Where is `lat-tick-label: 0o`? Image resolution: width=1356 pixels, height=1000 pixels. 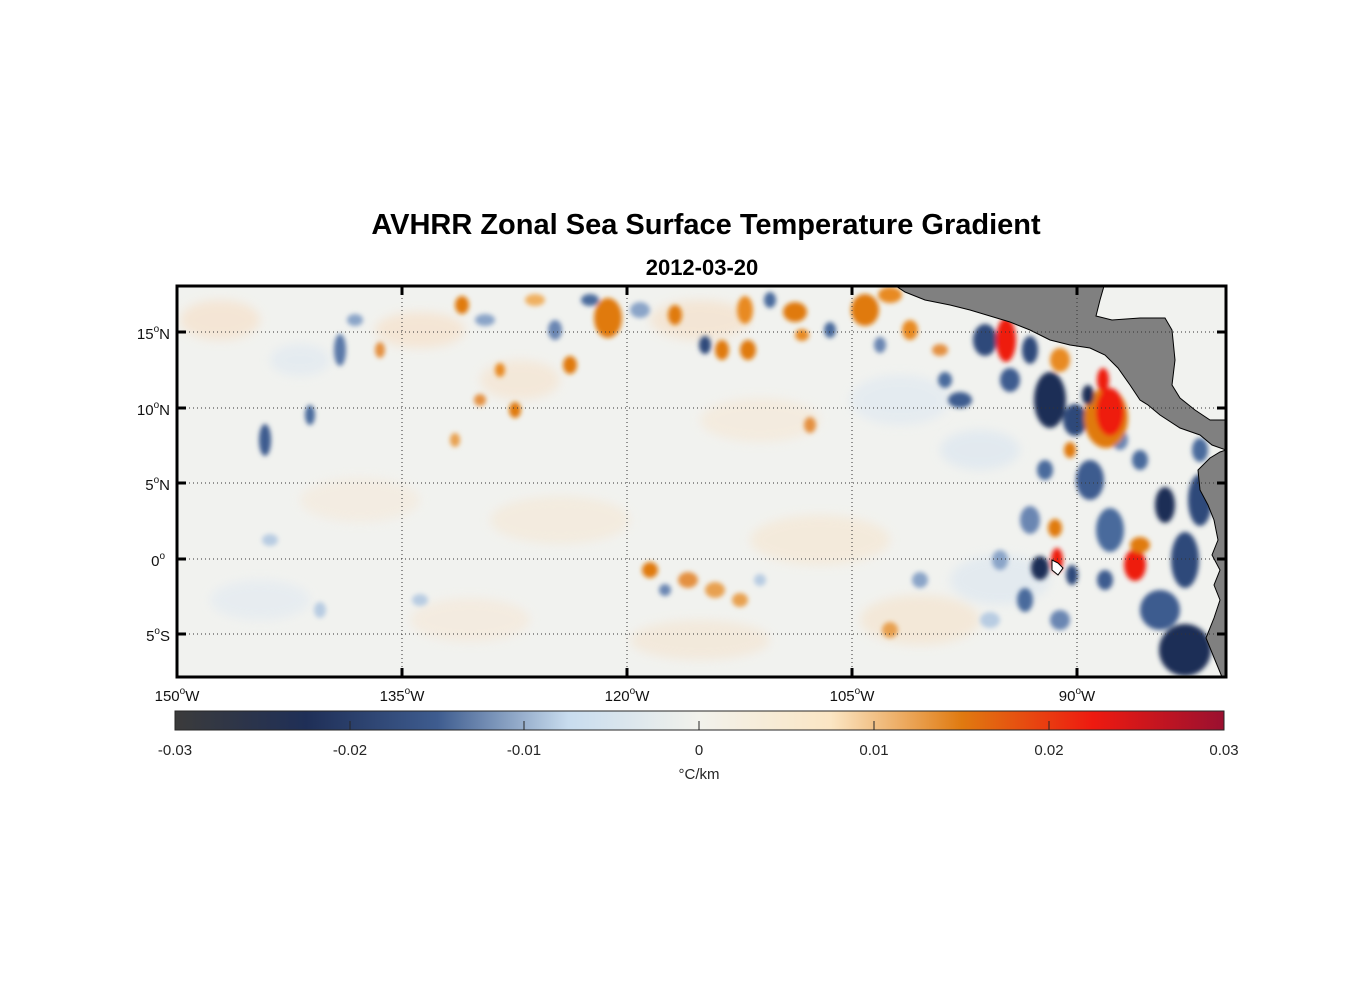
lat-tick-label: 0o is located at coordinates (158, 560).